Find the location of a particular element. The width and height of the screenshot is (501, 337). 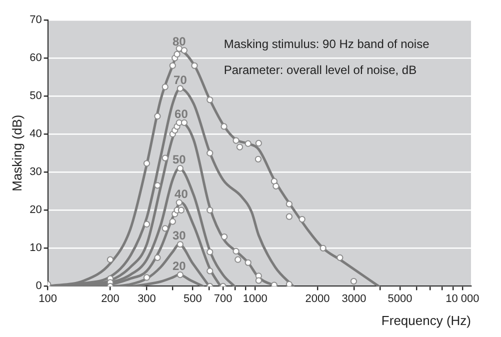

x-tick-label: 1000 is located at coordinates (255, 298).